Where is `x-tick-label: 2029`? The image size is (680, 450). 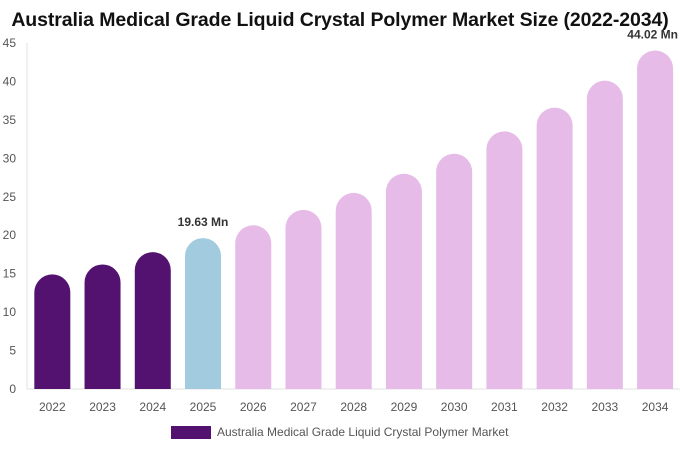 x-tick-label: 2029 is located at coordinates (404, 407).